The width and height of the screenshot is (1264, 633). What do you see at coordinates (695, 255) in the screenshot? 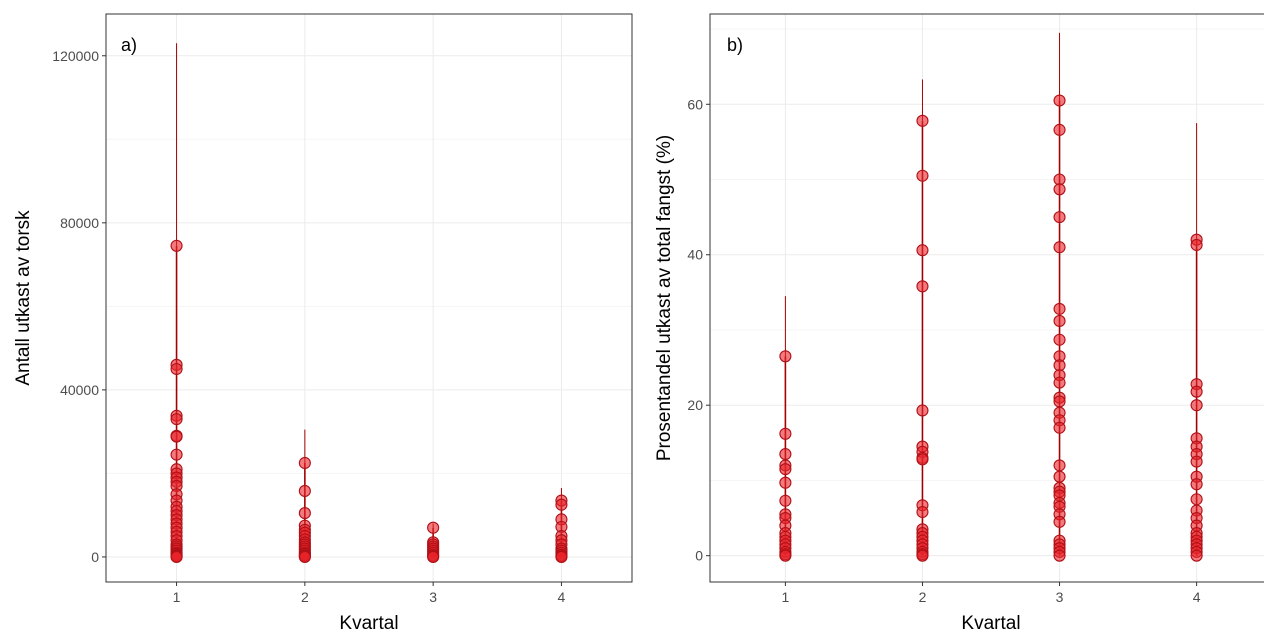
I see `y-tick-label: 40` at bounding box center [695, 255].